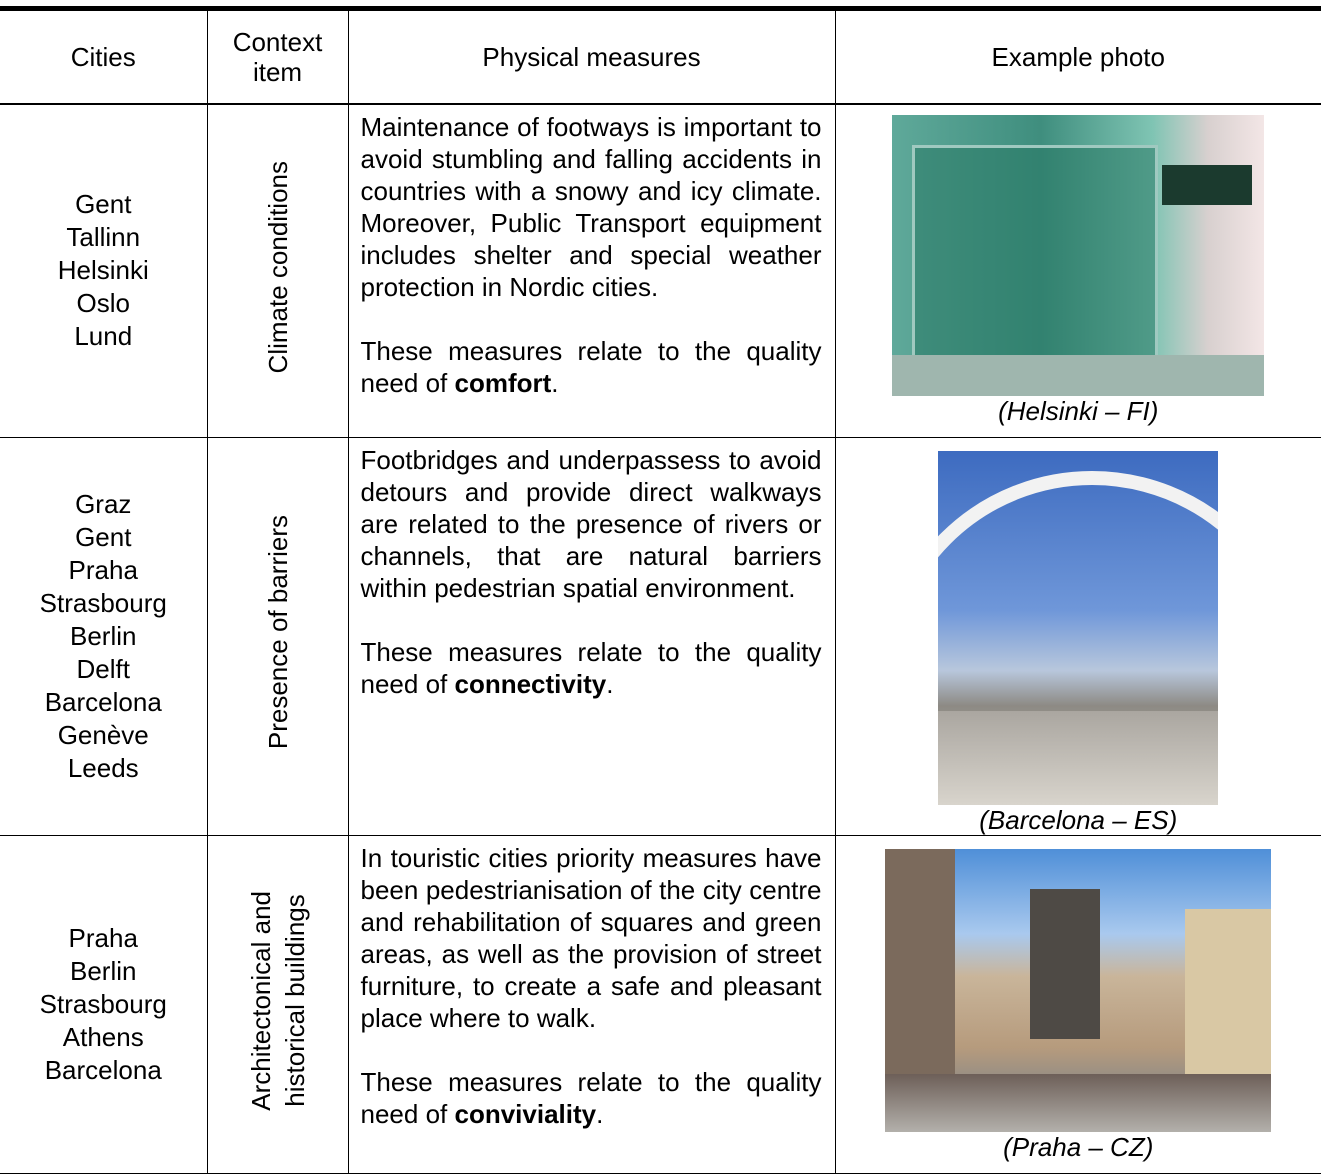 This screenshot has height=1174, width=1321. I want to click on context-cell: Presence of barriers, so click(277, 636).